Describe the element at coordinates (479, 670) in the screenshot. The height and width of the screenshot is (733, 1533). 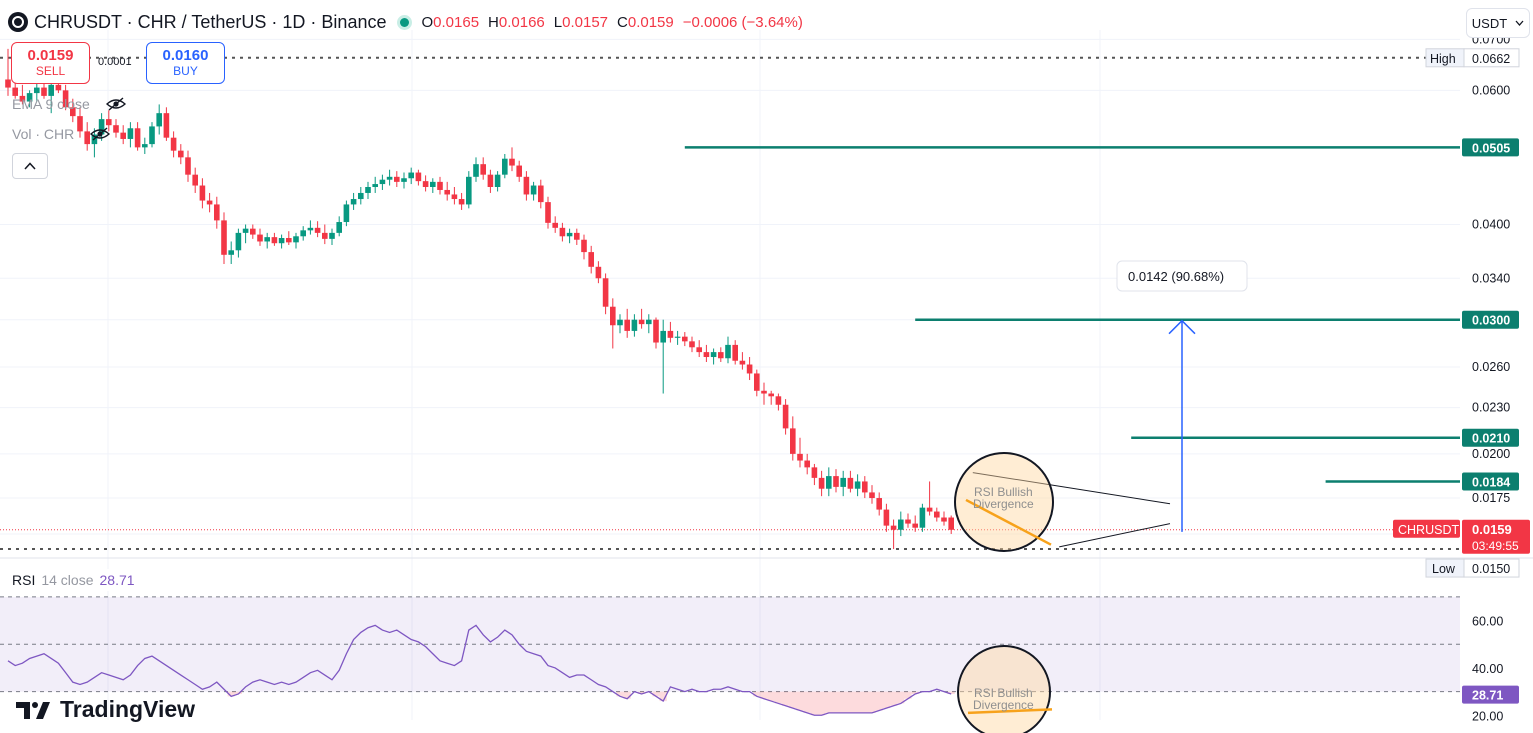
I see `rsi-line` at that location.